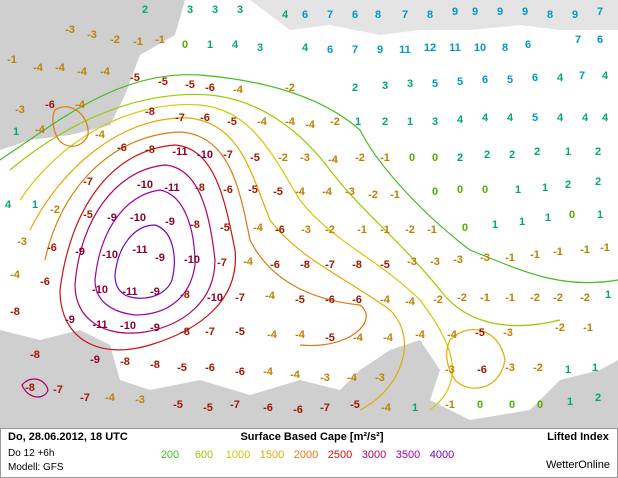  I want to click on lifted-index-label: 10, so click(480, 48).